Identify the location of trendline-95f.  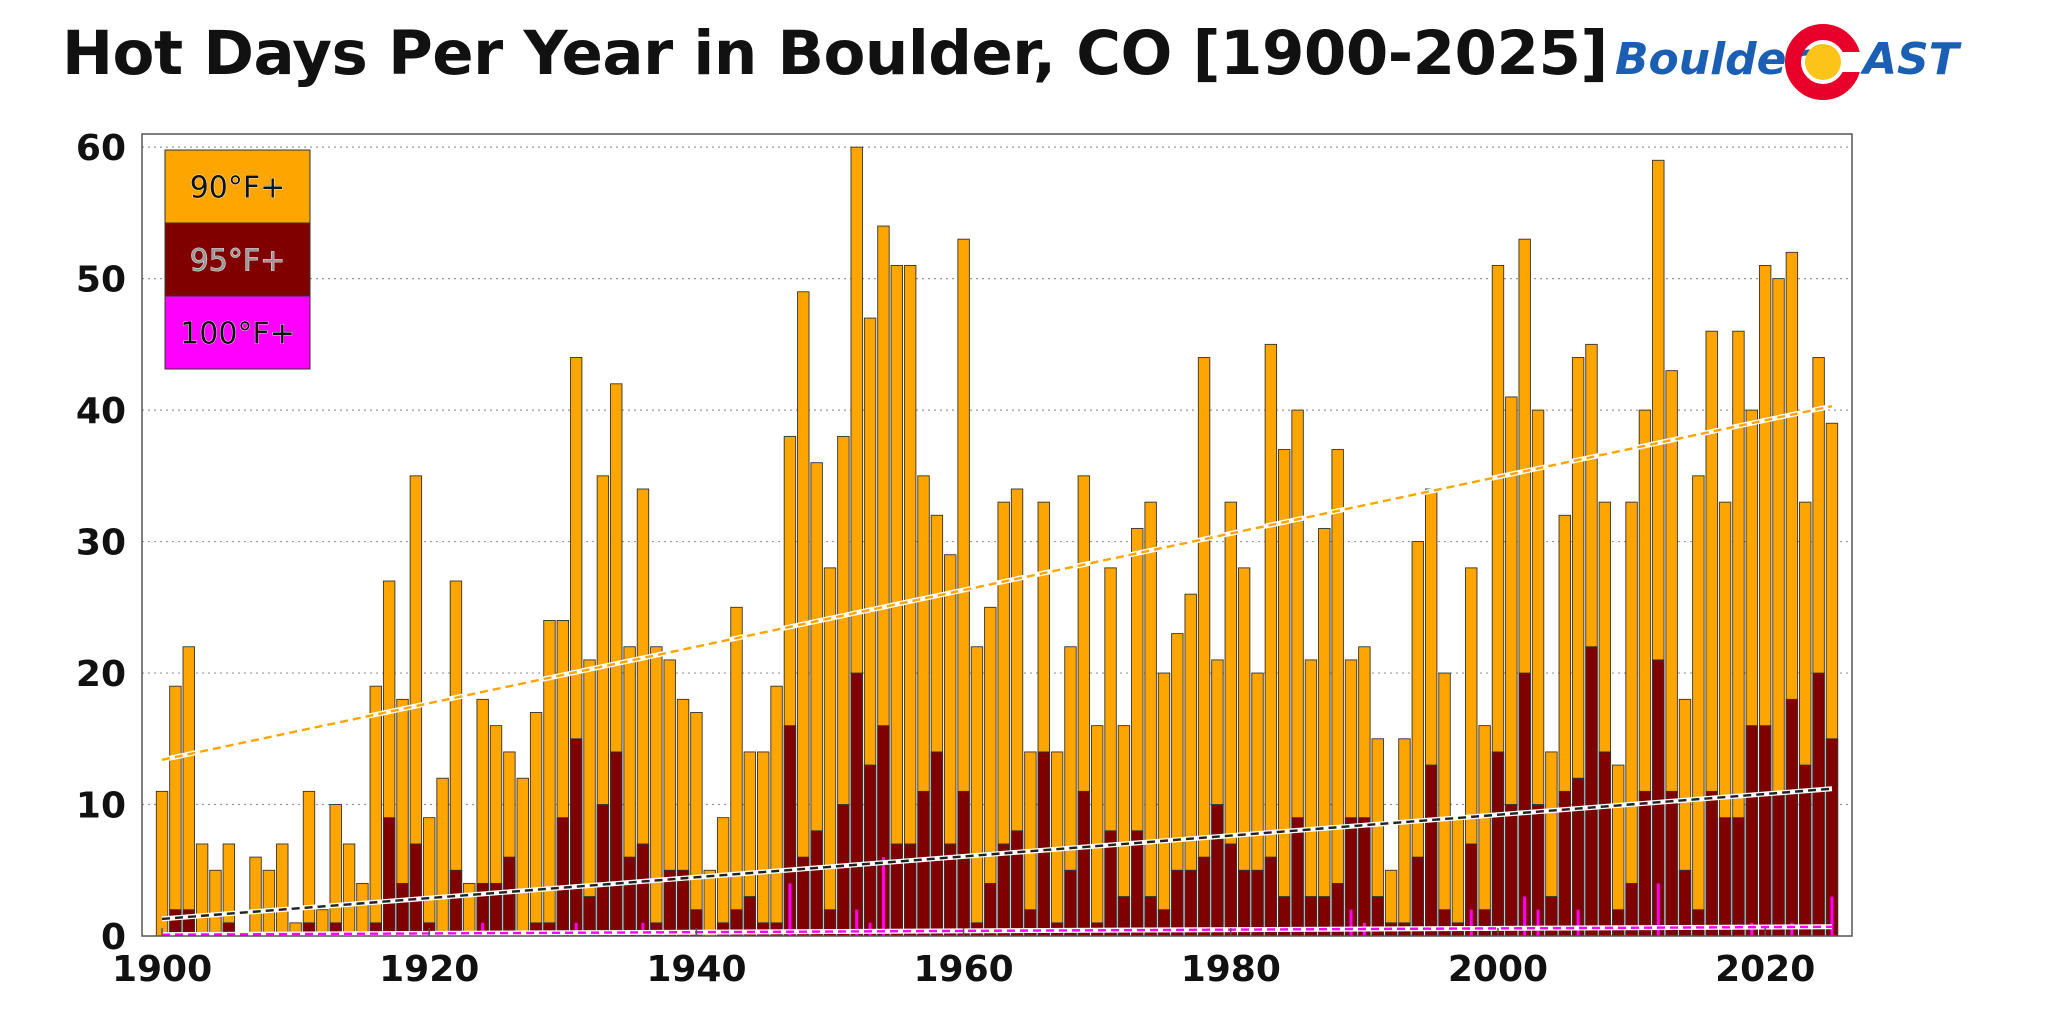
(997, 854).